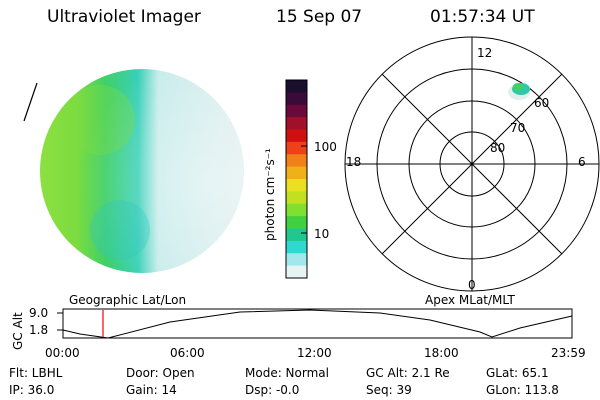 The height and width of the screenshot is (400, 600). Describe the element at coordinates (518, 87) in the screenshot. I see `auroral-blob-core` at that location.